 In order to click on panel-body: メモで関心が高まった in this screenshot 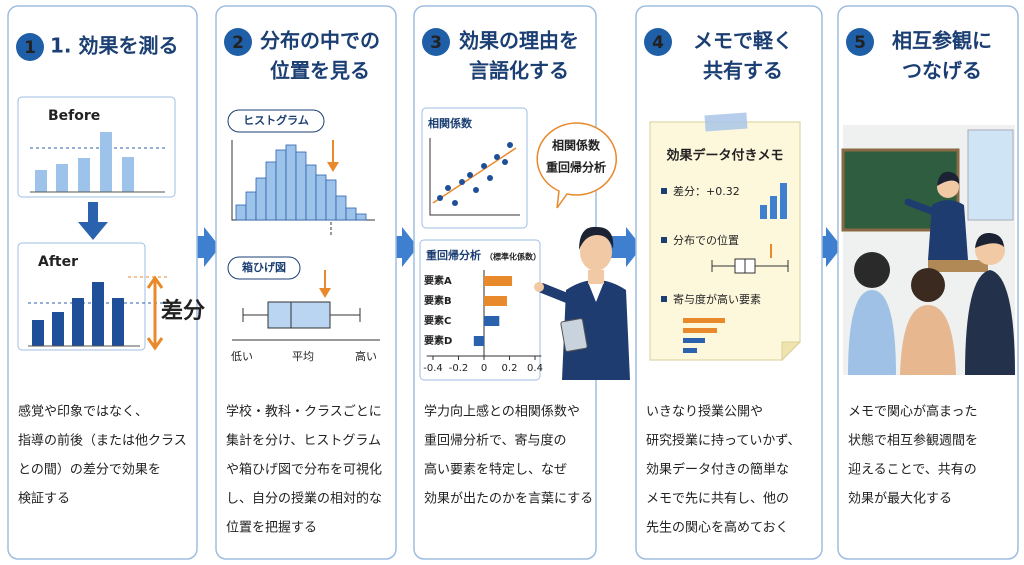, I will do `click(912, 412)`.